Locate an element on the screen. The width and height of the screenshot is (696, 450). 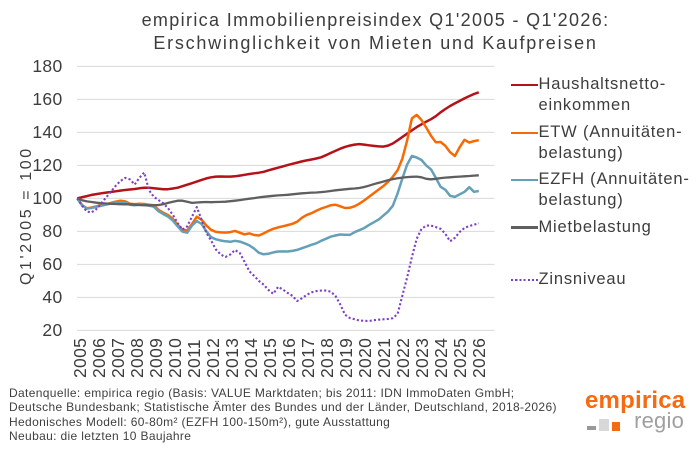
svg-text: 2023 is located at coordinates (422, 358).